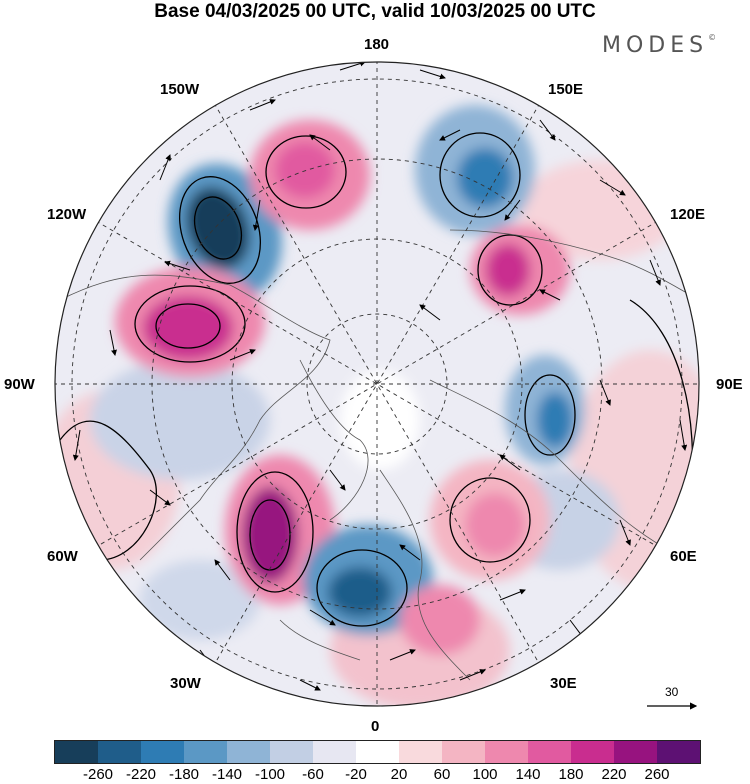 The height and width of the screenshot is (784, 750). I want to click on lon-label-180: 180, so click(377, 44).